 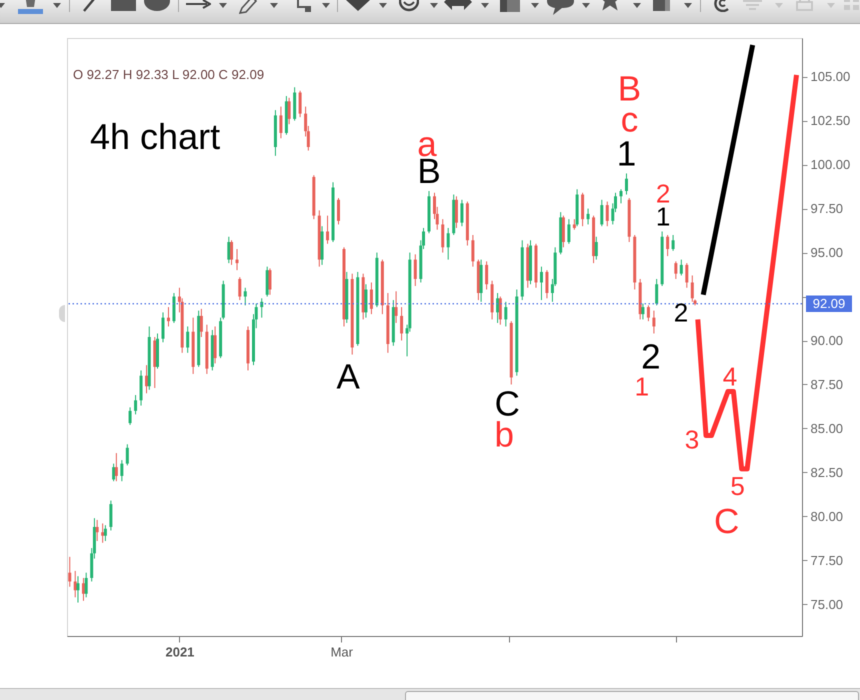 I want to click on x-tick-label: 2021, so click(x=179, y=652).